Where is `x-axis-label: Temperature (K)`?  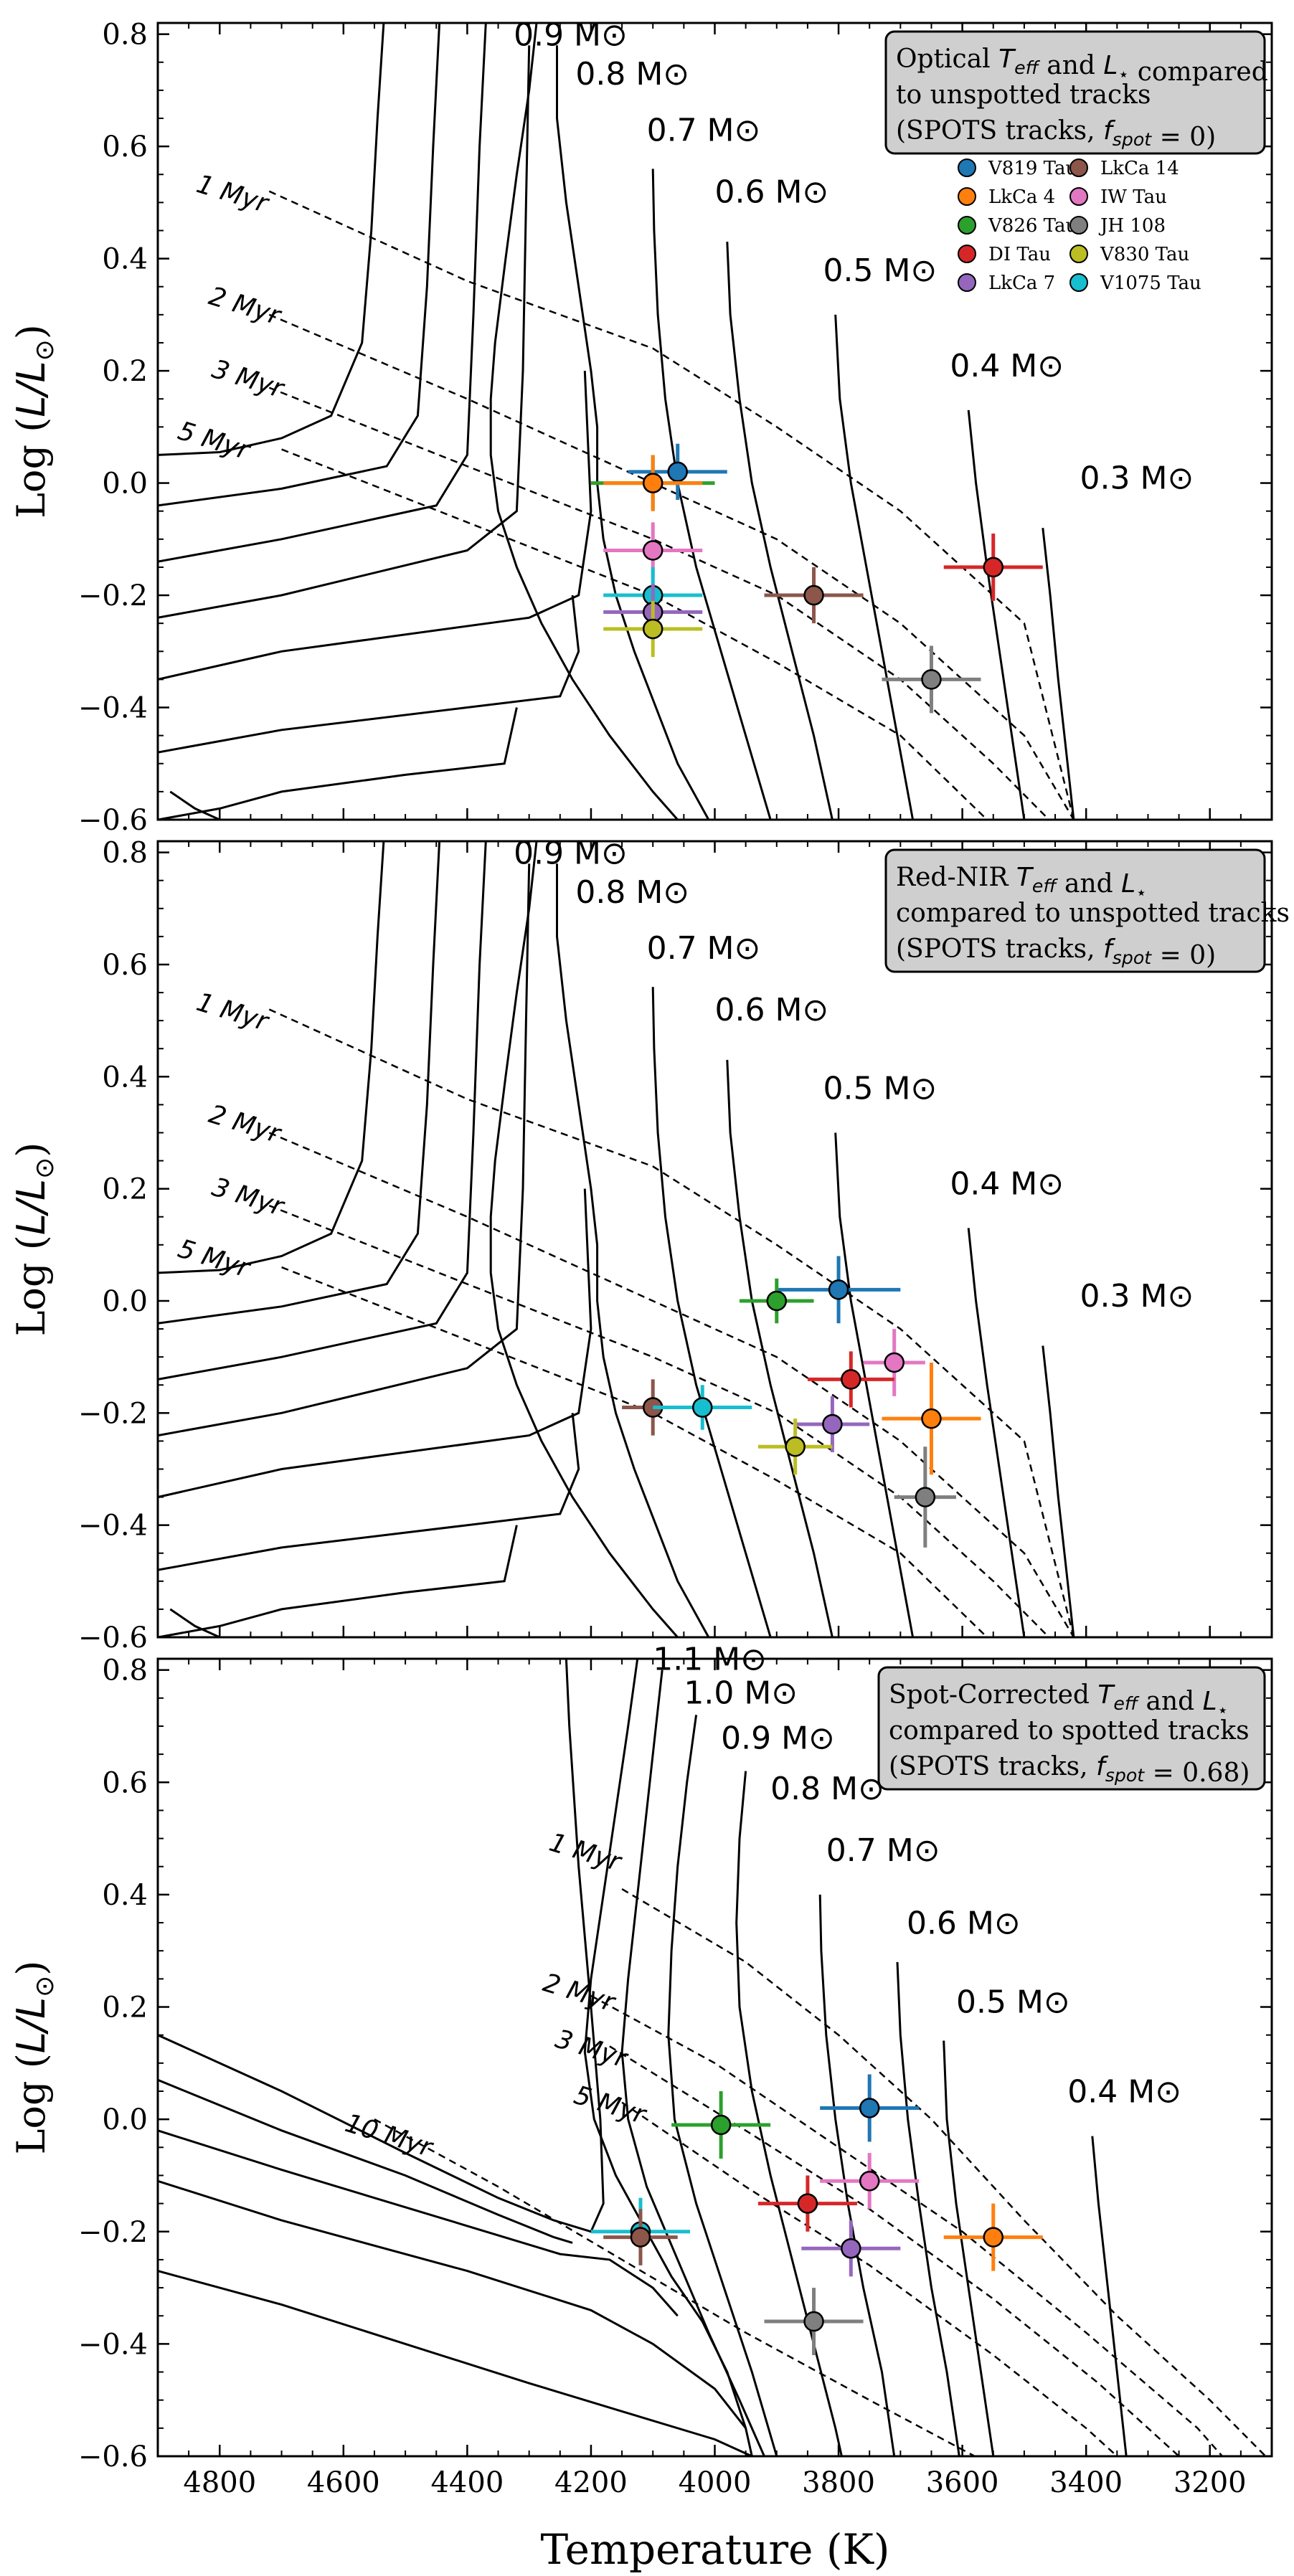 x-axis-label: Temperature (K) is located at coordinates (715, 2549).